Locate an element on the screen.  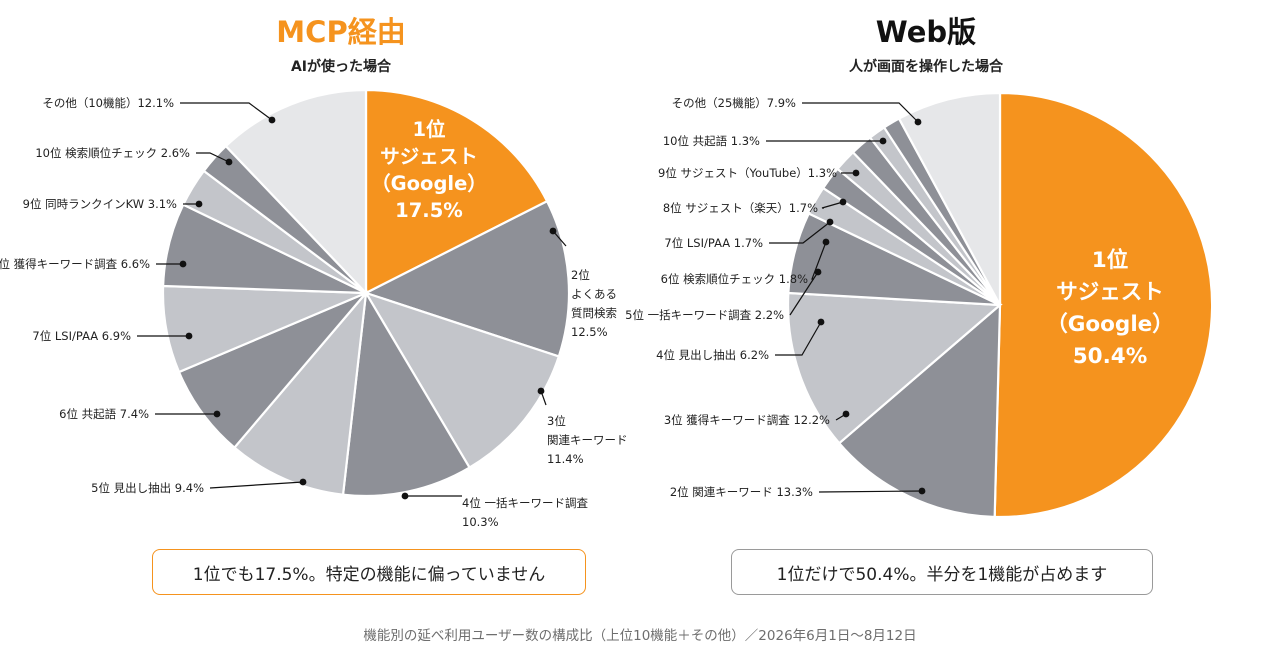
slice-label: よくある is located at coordinates (594, 294).